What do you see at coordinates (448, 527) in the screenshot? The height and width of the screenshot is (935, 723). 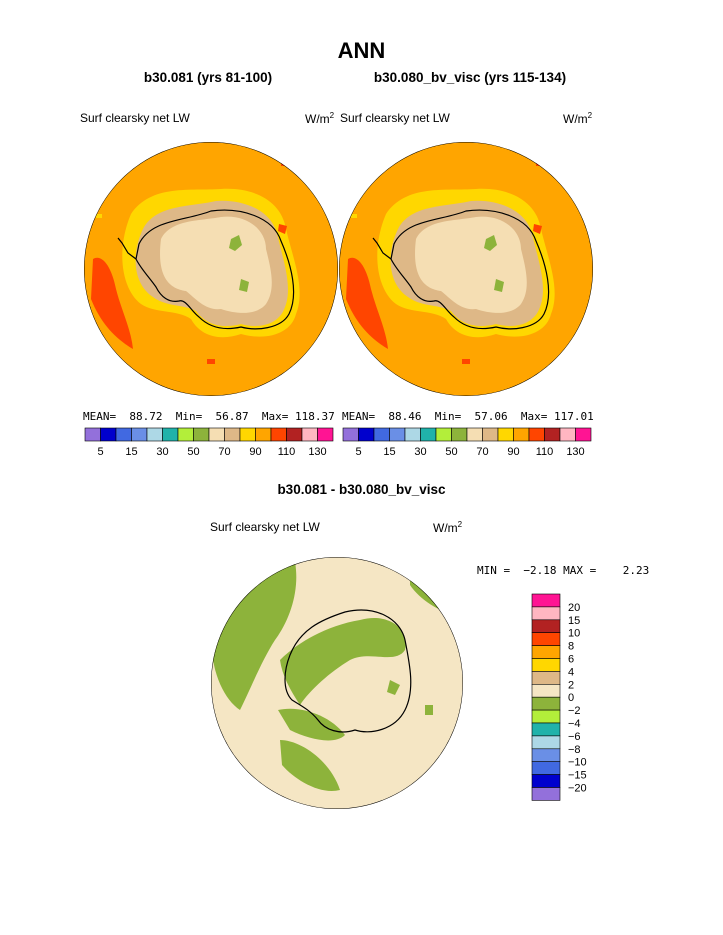 I see `diff-units: W/m2` at bounding box center [448, 527].